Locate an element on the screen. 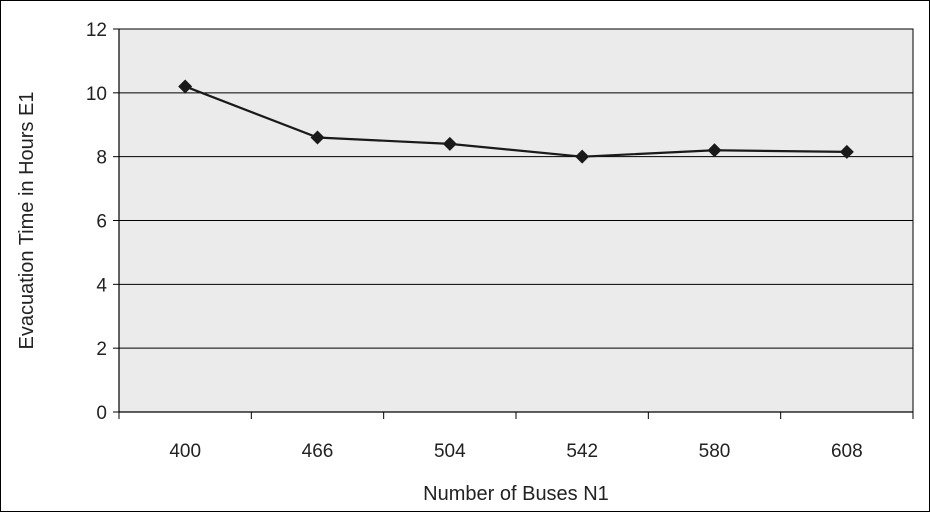  x-axis-title: Number of Buses N1 is located at coordinates (516, 494).